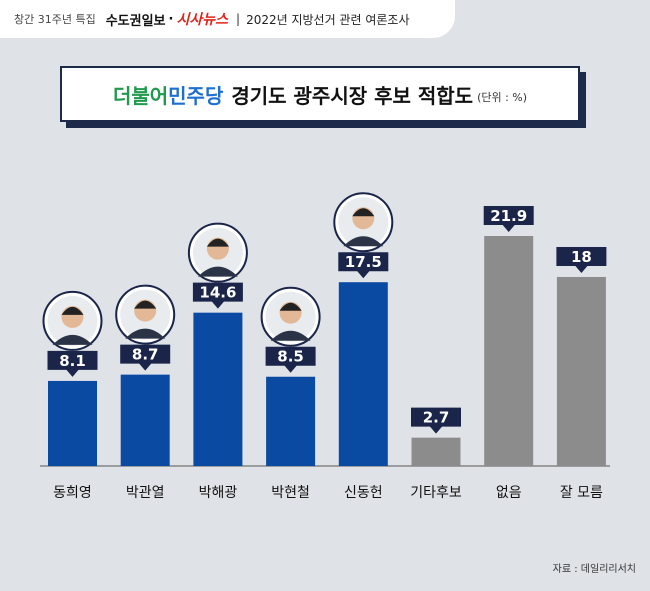 The image size is (650, 591). Describe the element at coordinates (145, 355) in the screenshot. I see `value-label-2: 8.7` at that location.